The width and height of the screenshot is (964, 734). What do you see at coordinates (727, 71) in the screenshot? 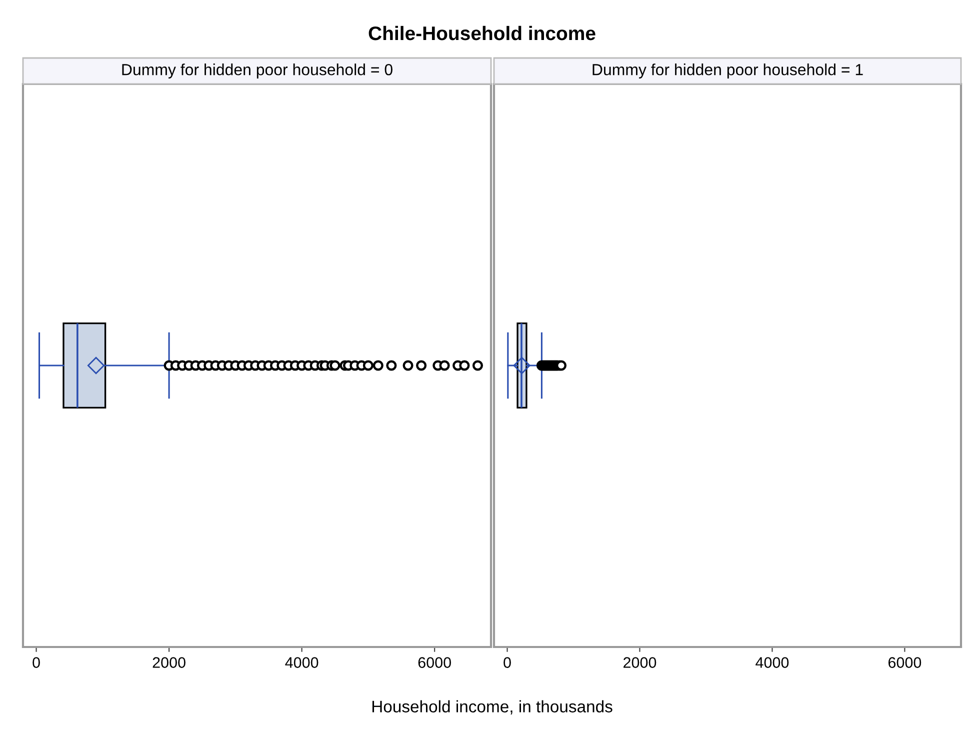
I see `chart-subtitle: Dummy for hidden poor household = 1` at bounding box center [727, 71].